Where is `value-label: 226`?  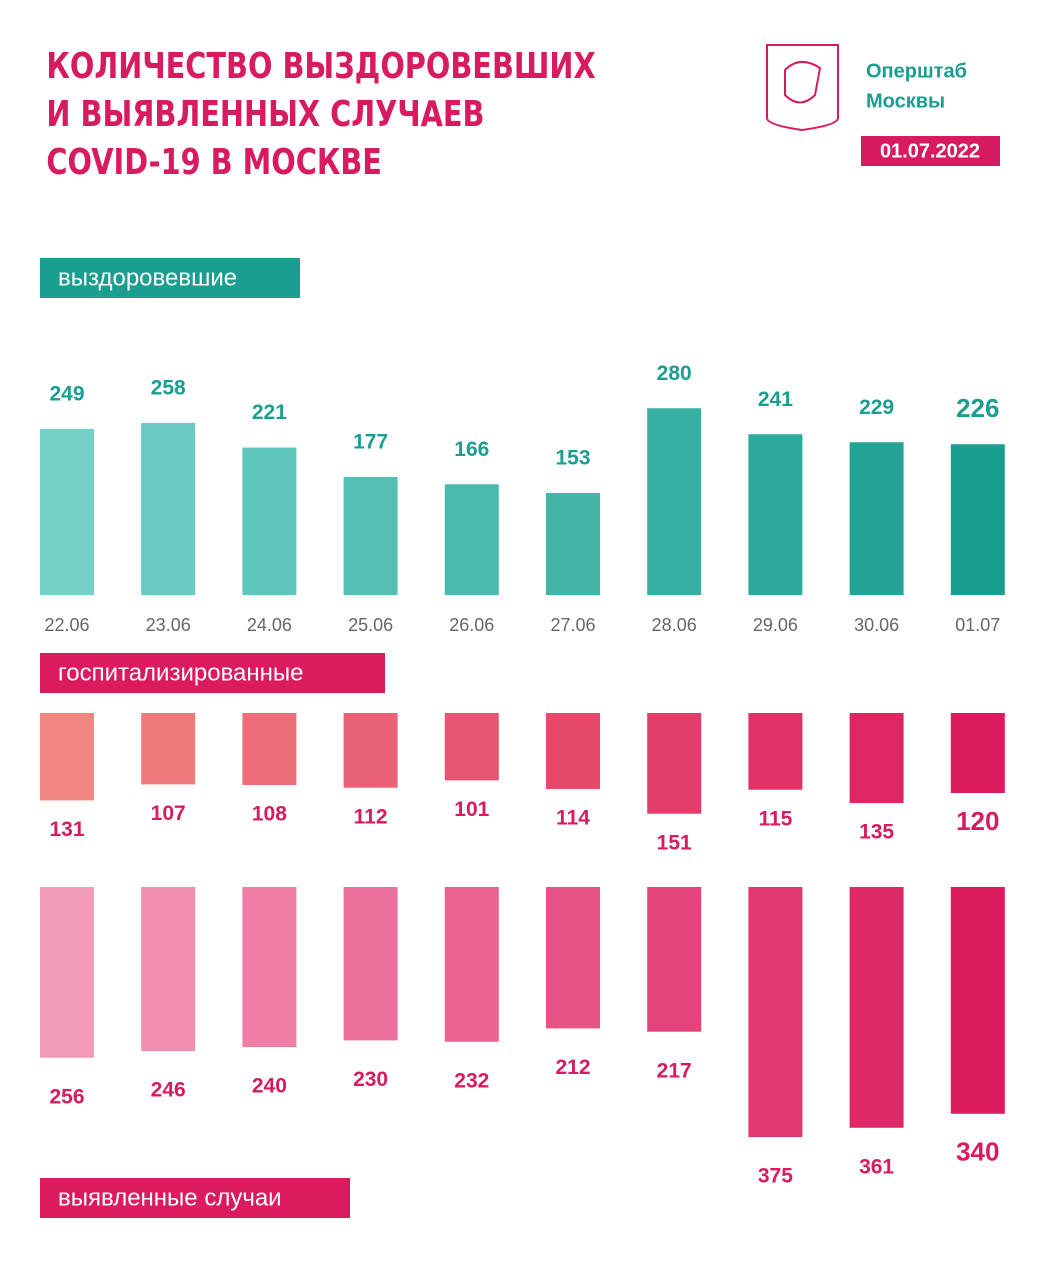 value-label: 226 is located at coordinates (977, 408).